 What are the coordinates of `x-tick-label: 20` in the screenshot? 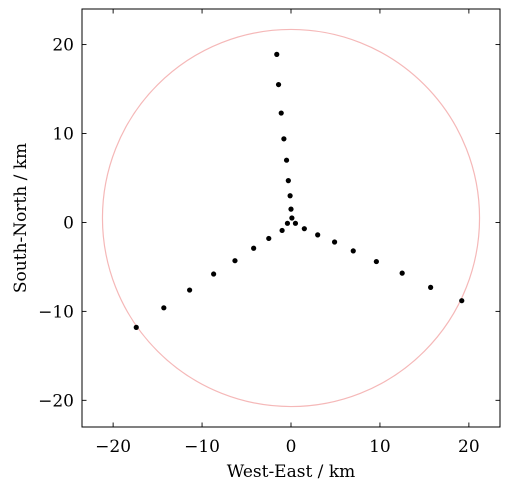 It's located at (469, 447).